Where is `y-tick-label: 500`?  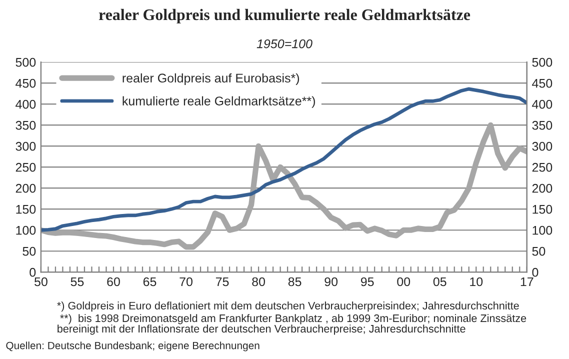 y-tick-label: 500 is located at coordinates (26, 62).